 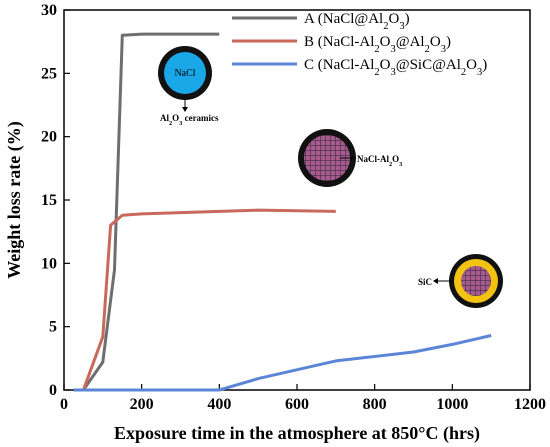 I want to click on x-tick-label: 800, so click(x=375, y=404).